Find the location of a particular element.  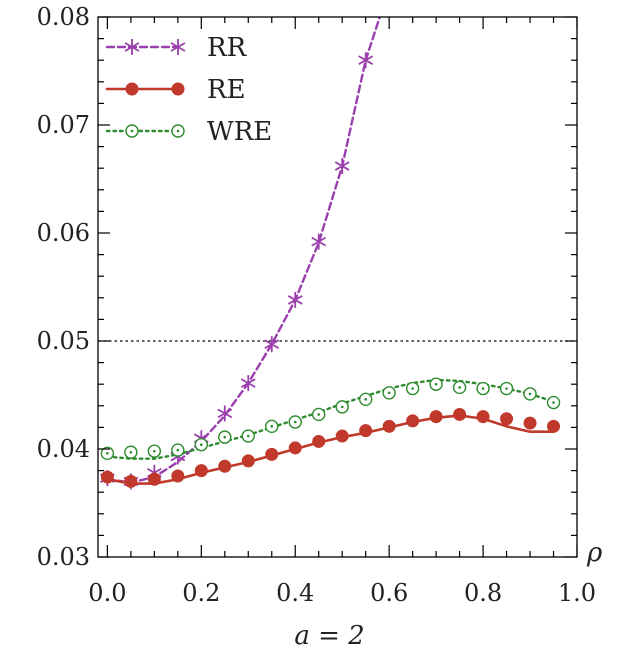

x-axis-symbol: ρ is located at coordinates (594, 553).